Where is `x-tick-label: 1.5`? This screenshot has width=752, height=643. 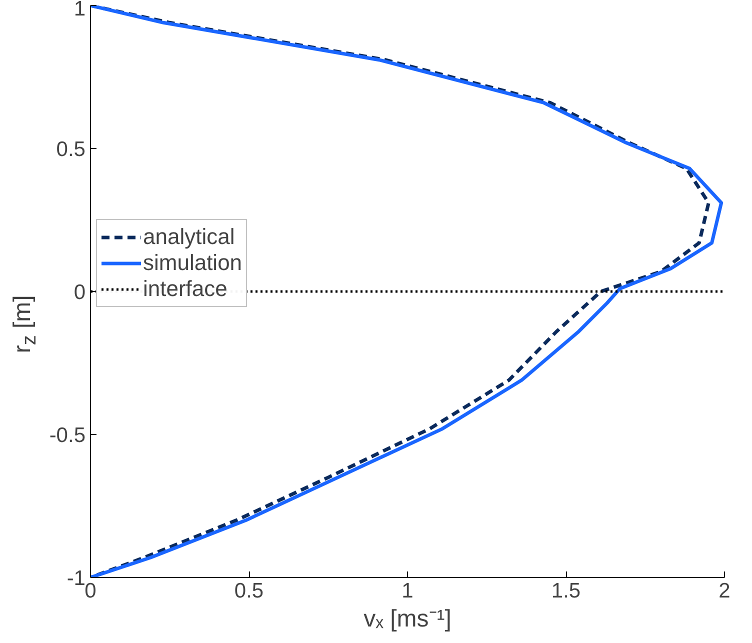 x-tick-label: 1.5 is located at coordinates (566, 591).